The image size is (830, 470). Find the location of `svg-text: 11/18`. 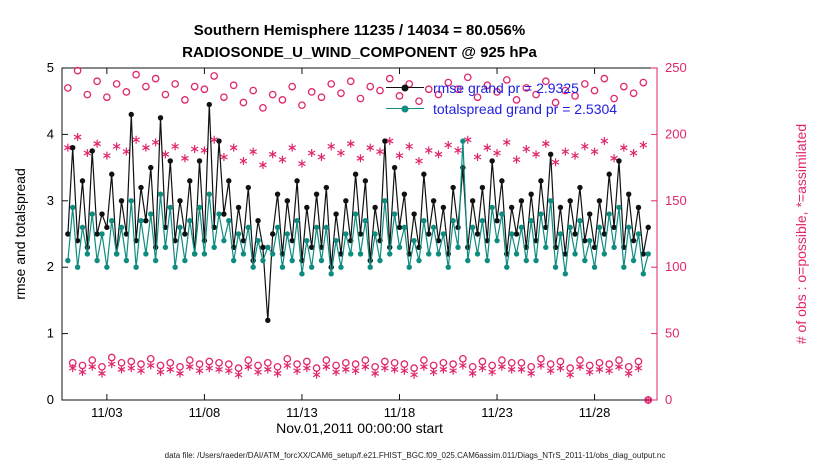

svg-text: 11/18 is located at coordinates (400, 412).